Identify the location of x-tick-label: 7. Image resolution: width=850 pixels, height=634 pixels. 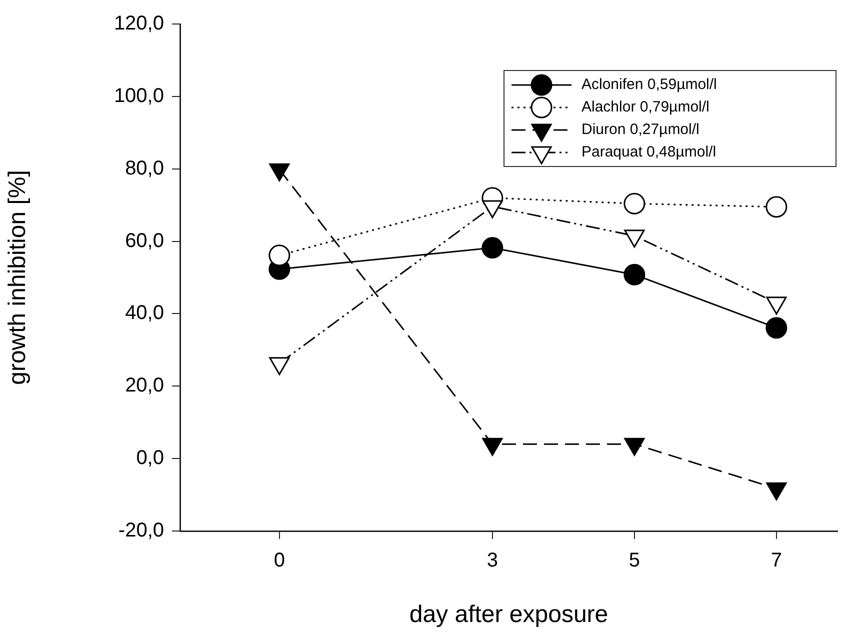
(776, 561).